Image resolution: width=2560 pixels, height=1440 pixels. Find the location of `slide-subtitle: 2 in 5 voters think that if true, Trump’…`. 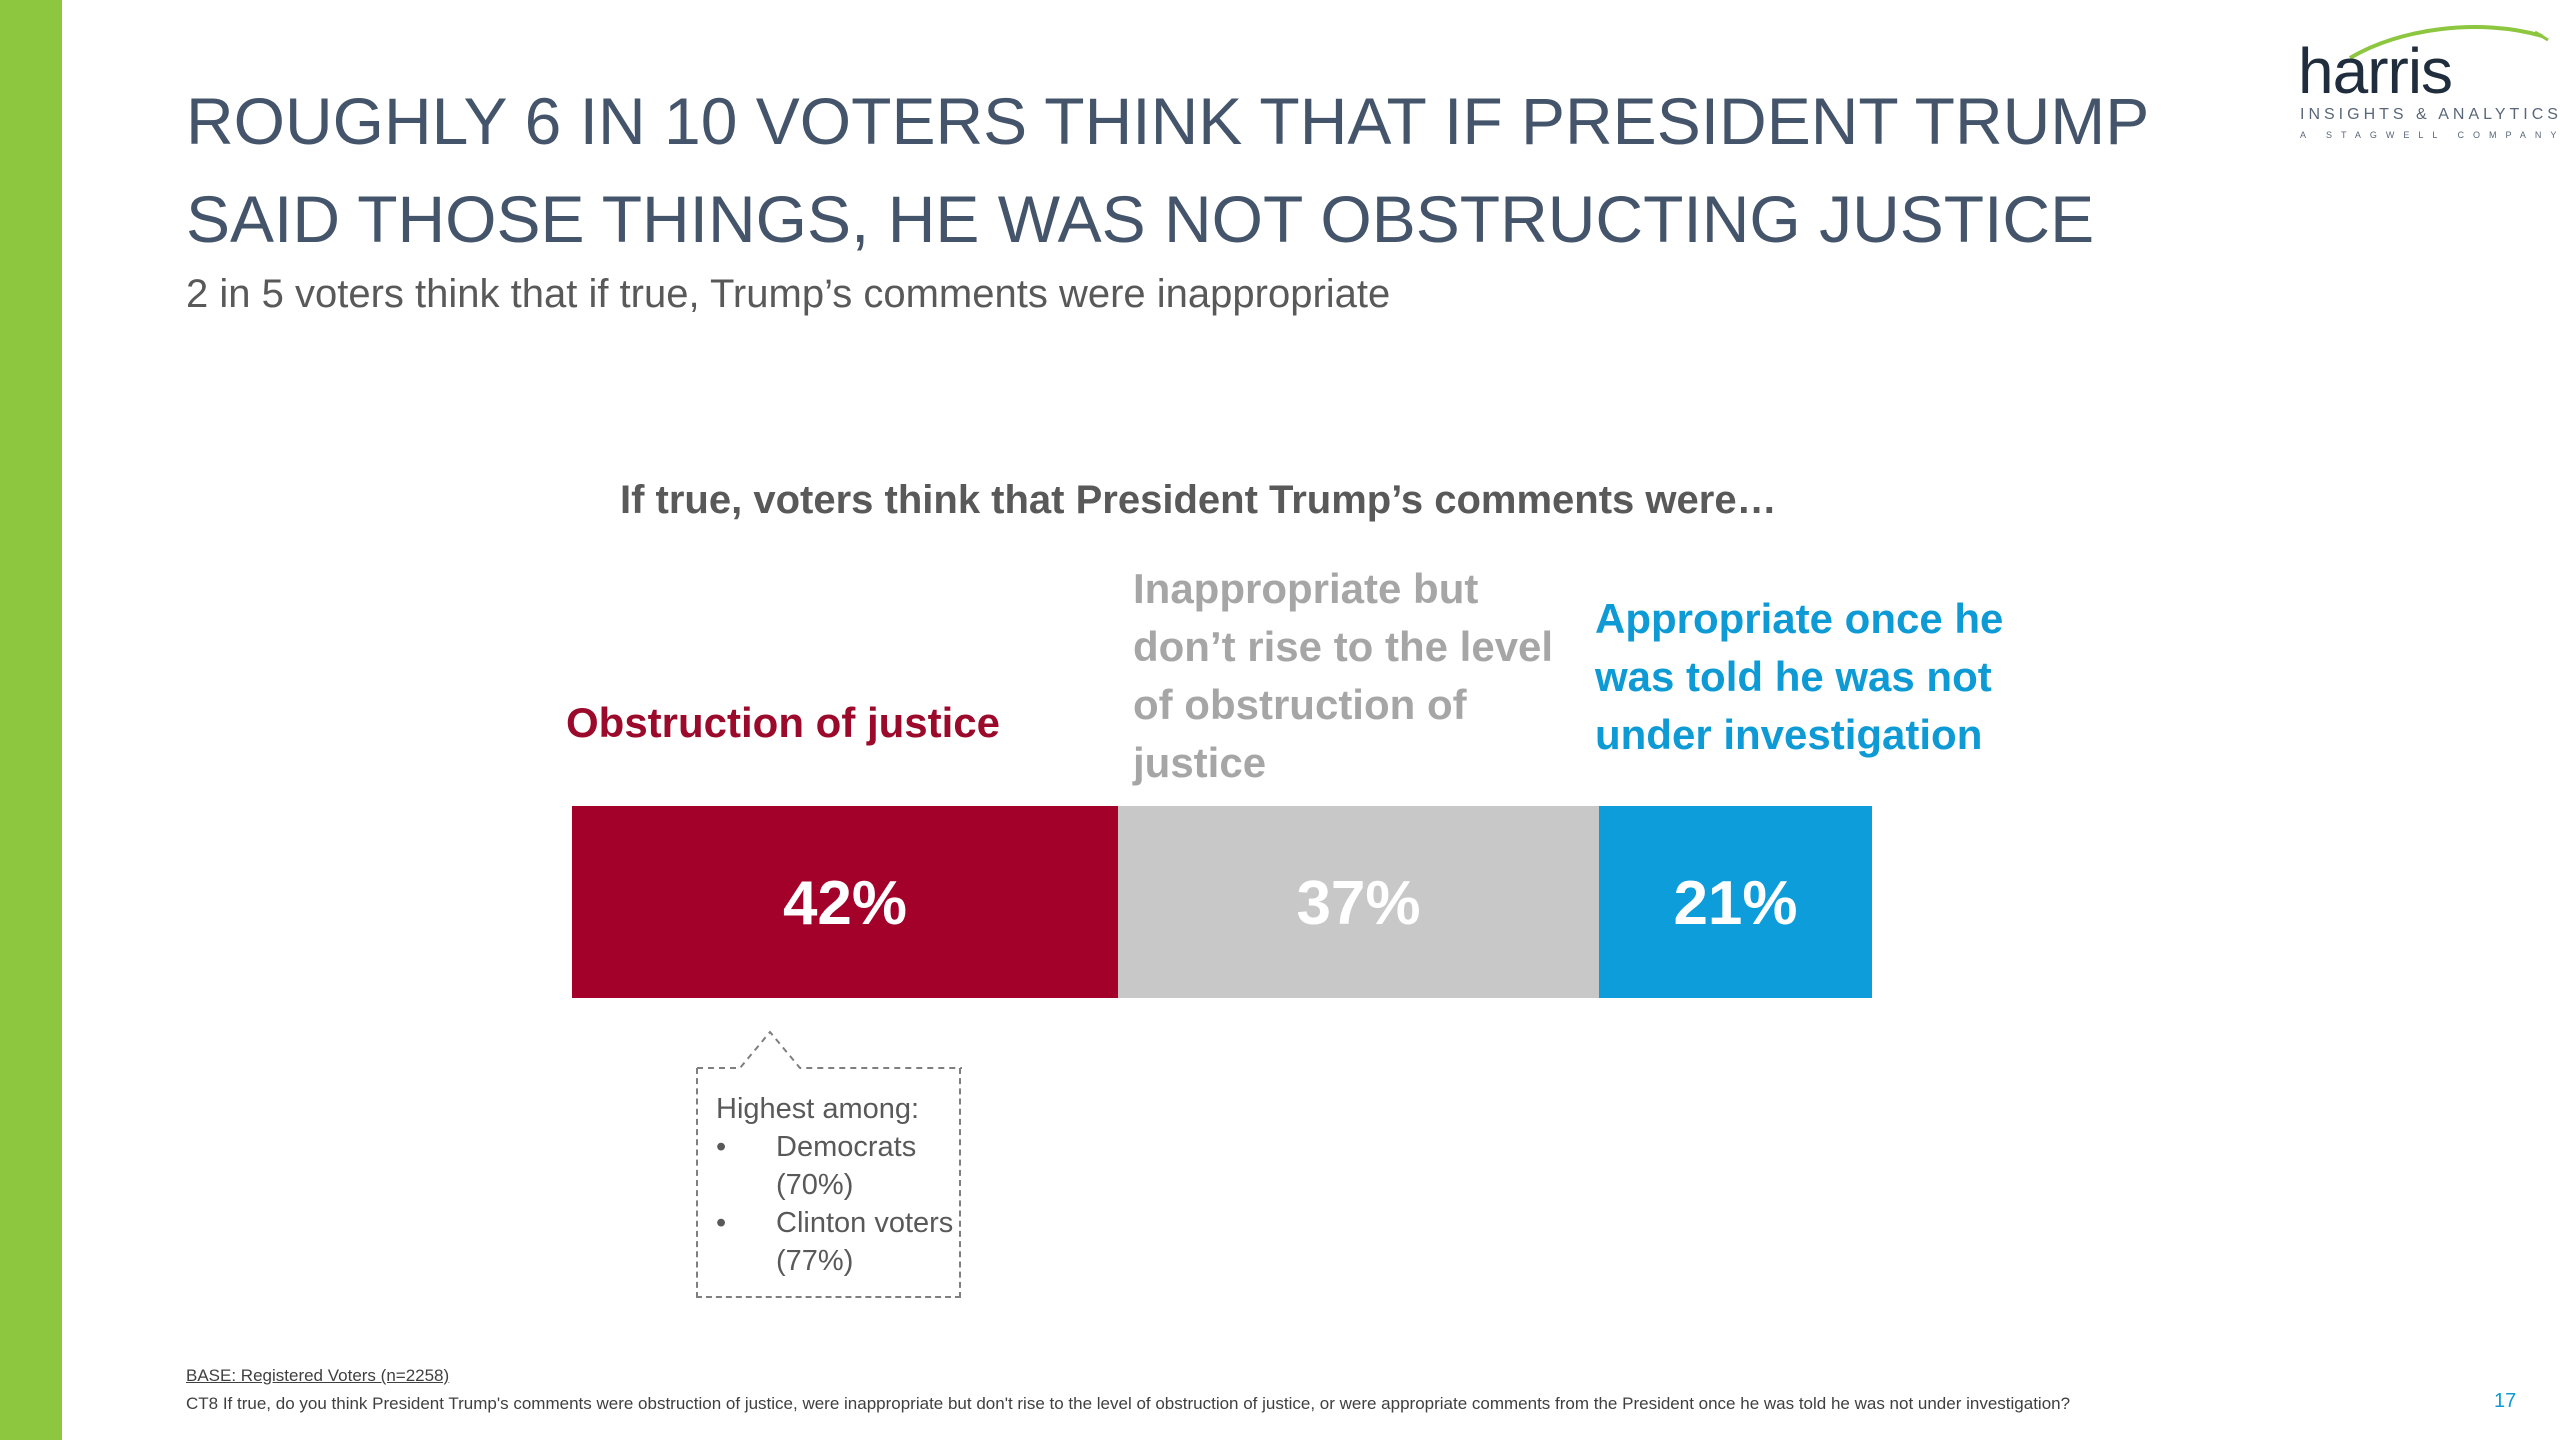

slide-subtitle: 2 in 5 voters think that if true, Trump’… is located at coordinates (788, 294).